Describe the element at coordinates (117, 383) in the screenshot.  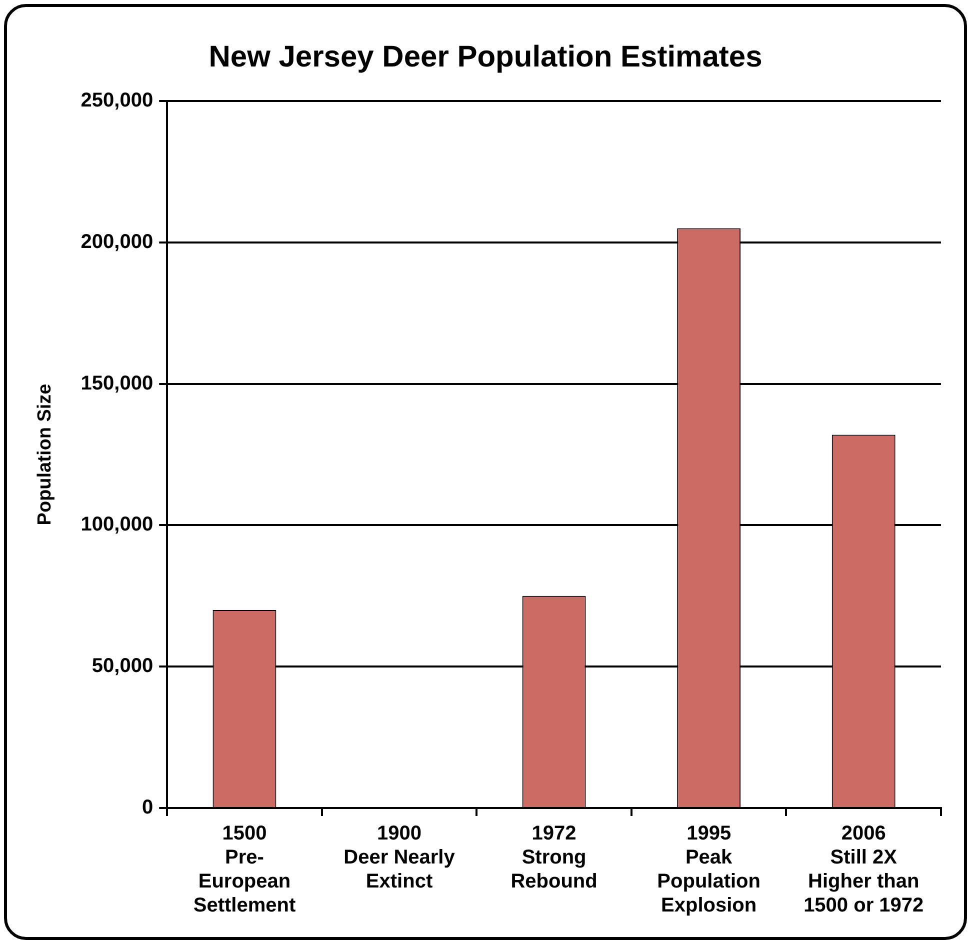
I see `y-tick-label: 150,000` at that location.